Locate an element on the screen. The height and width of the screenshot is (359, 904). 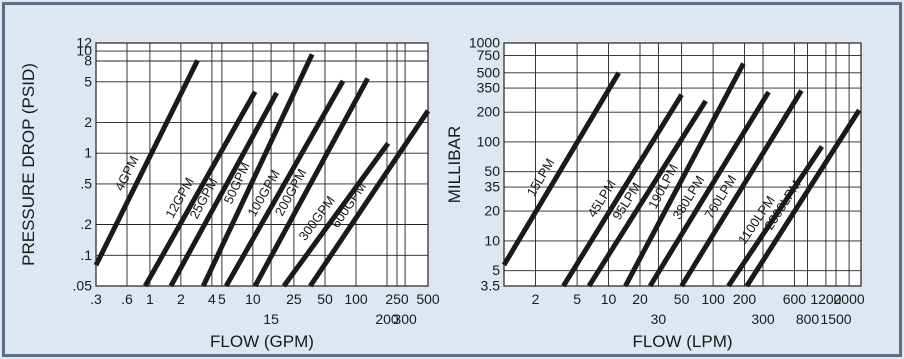
chart2-series-15lpm is located at coordinates (561, 169).